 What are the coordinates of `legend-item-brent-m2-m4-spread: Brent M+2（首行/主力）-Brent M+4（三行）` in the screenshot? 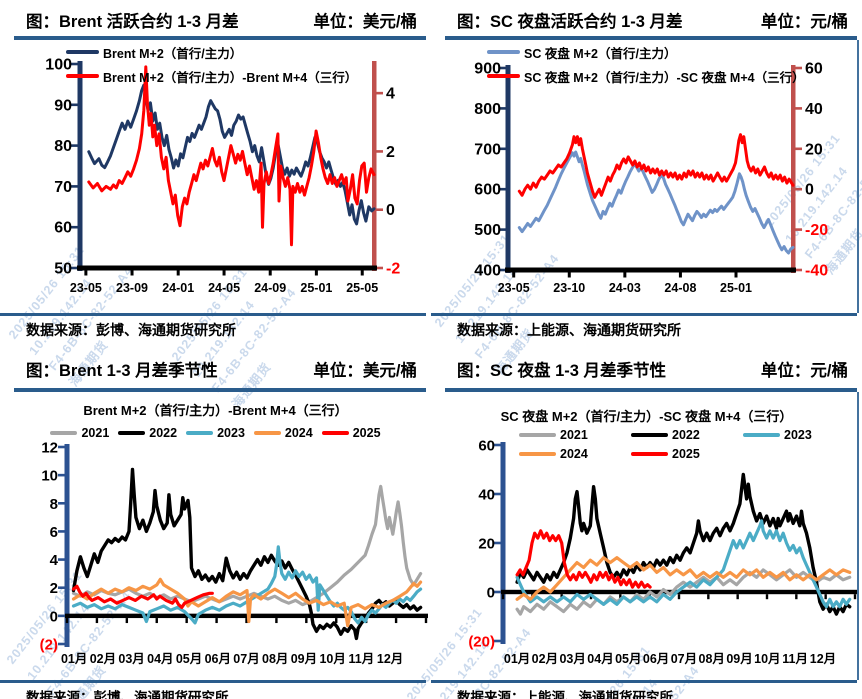 It's located at (211, 76).